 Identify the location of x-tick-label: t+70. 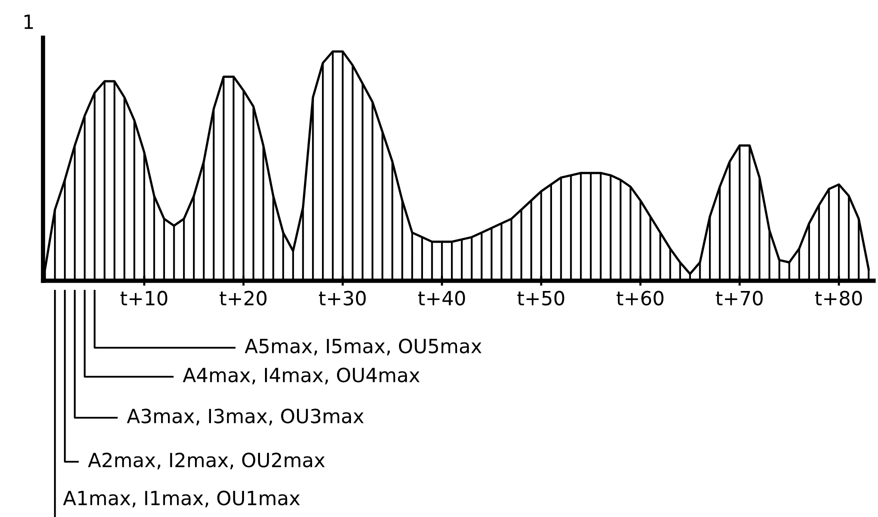
(739, 298).